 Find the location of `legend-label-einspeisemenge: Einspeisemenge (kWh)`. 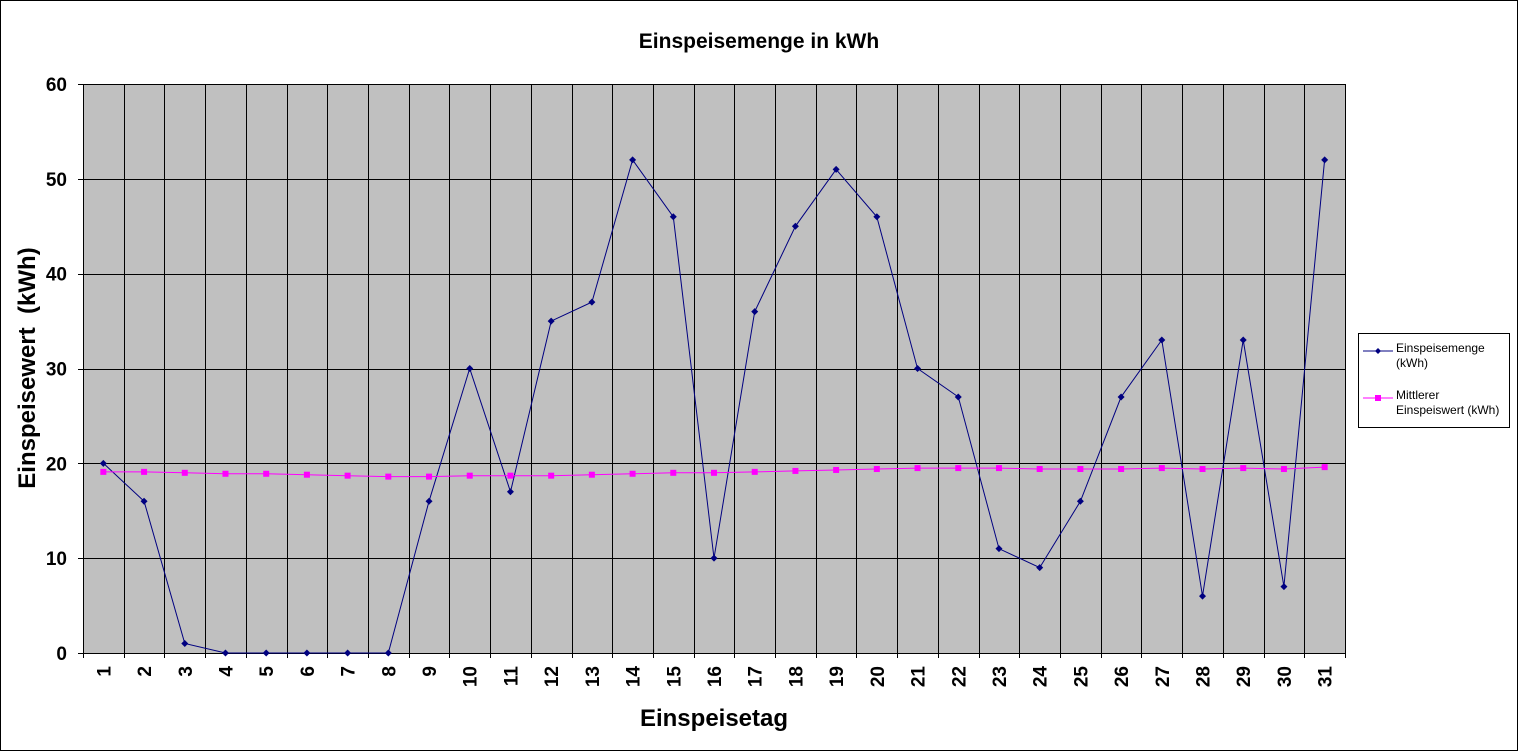

legend-label-einspeisemenge: Einspeisemenge (kWh) is located at coordinates (1440, 355).